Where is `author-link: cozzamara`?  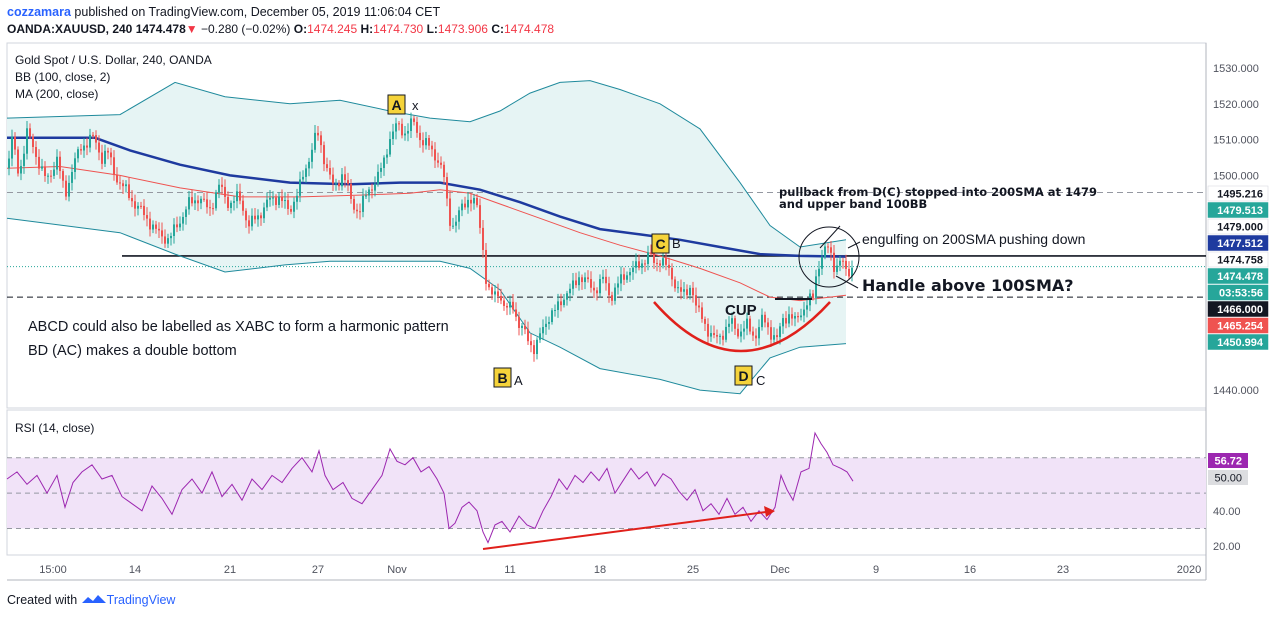
author-link: cozzamara is located at coordinates (39, 12).